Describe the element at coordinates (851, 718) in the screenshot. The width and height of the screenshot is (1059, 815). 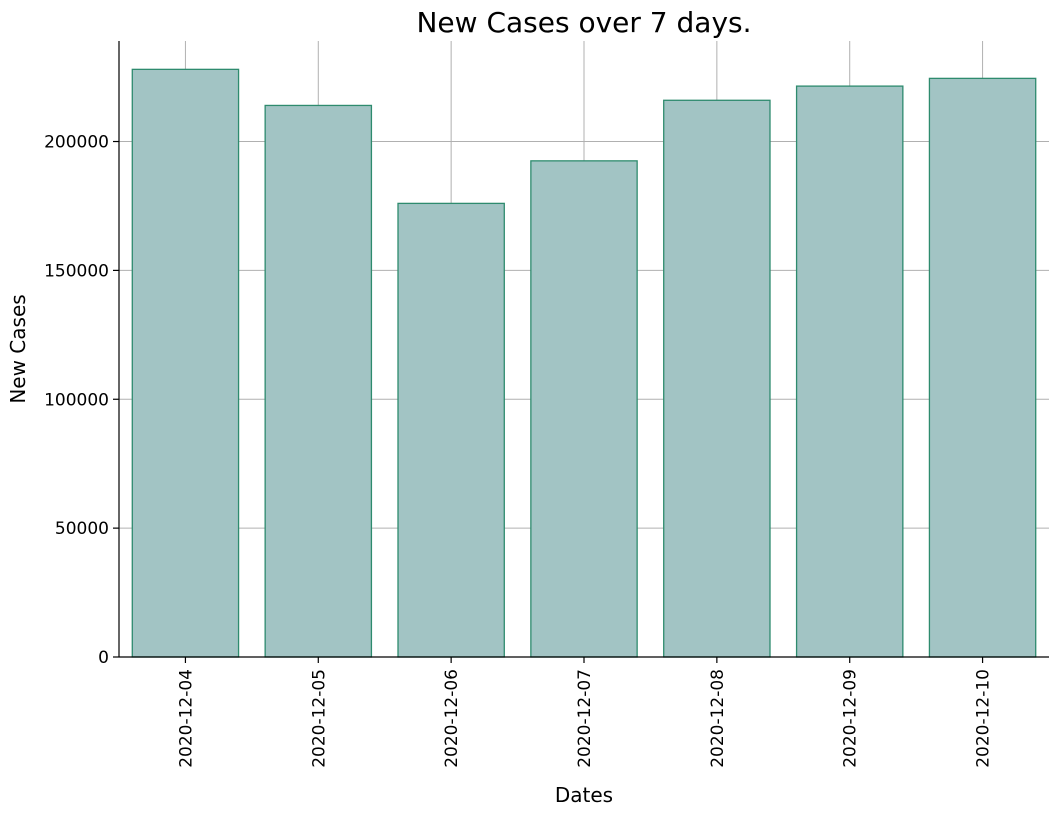
I see `x-tick-label: 2020-12-09` at that location.